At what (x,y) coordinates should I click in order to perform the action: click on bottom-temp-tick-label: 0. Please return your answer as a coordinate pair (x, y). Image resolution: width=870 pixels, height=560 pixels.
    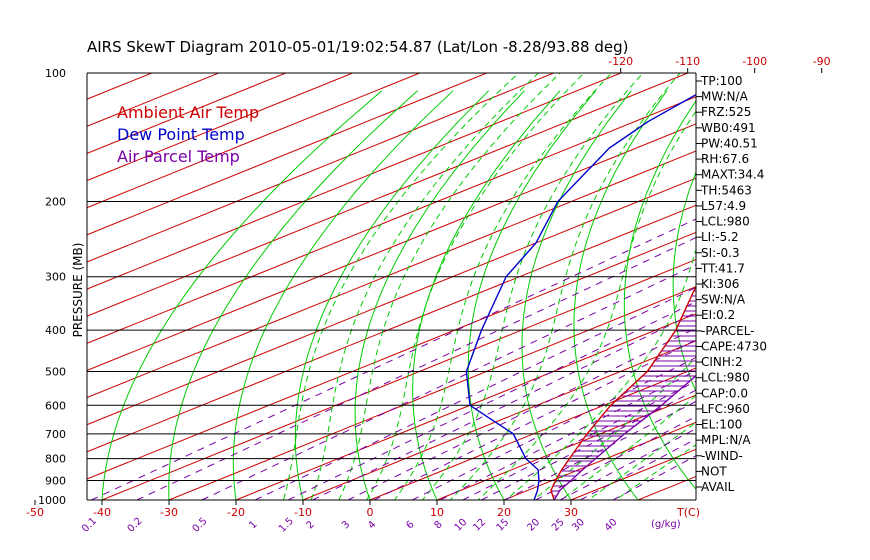
    Looking at the image, I should click on (370, 512).